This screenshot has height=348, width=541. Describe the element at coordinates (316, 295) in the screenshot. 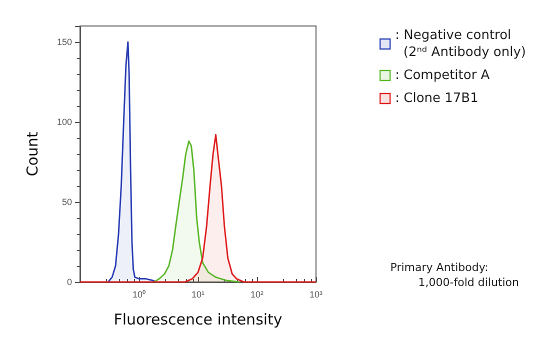

I see `x-tick-label: 10³` at that location.